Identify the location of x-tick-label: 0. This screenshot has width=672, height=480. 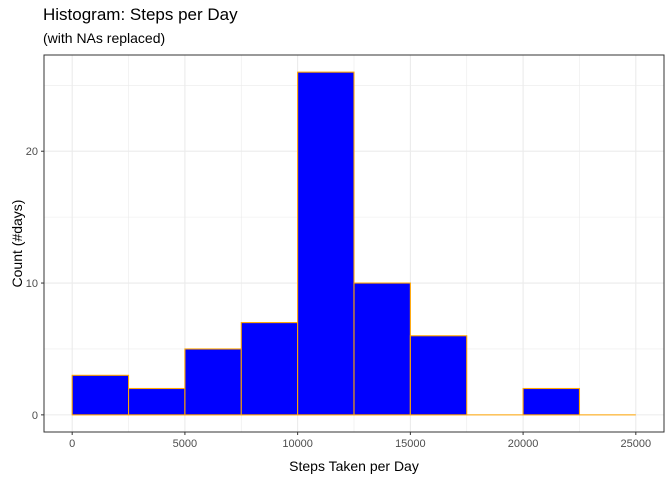
(72, 444).